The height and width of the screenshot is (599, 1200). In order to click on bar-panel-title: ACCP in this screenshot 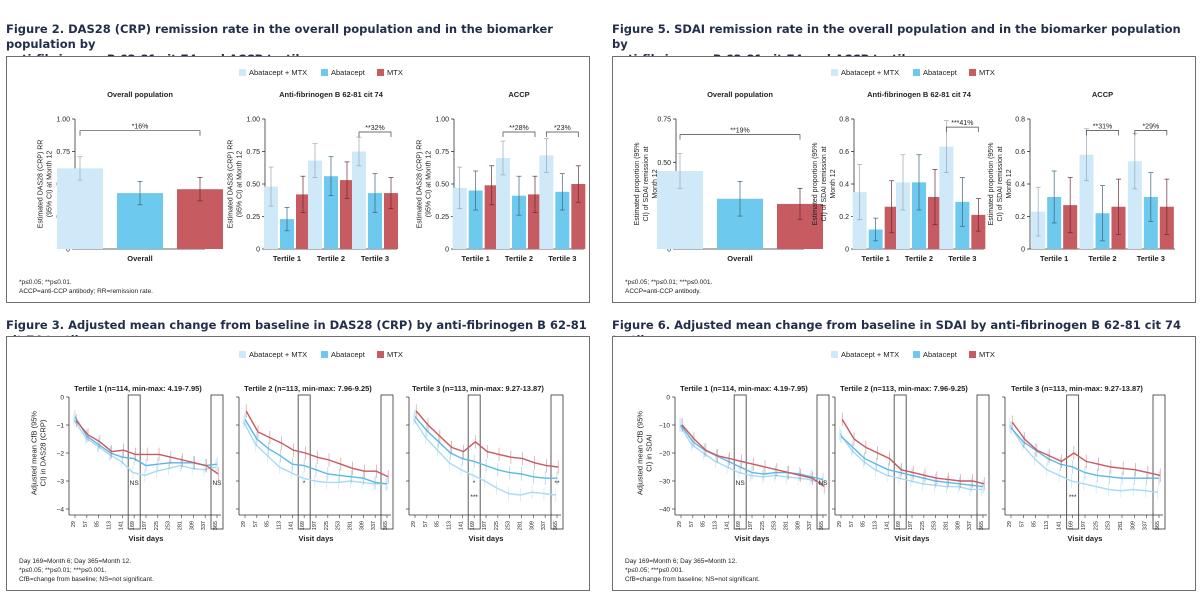, I will do `click(518, 94)`.